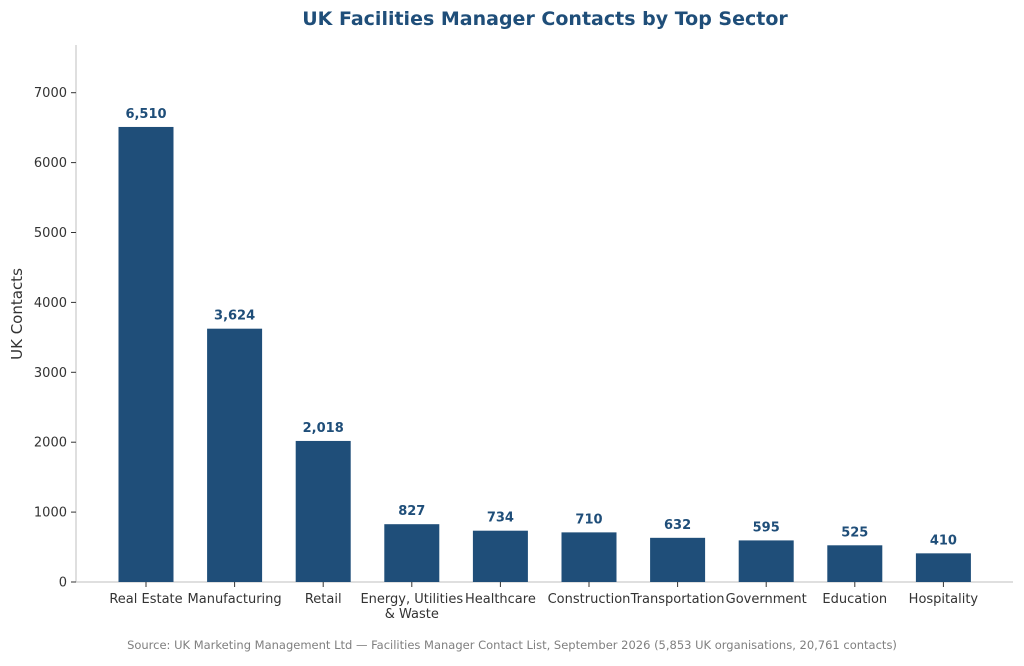  Describe the element at coordinates (50, 513) in the screenshot. I see `y-tick-label: 1000` at that location.